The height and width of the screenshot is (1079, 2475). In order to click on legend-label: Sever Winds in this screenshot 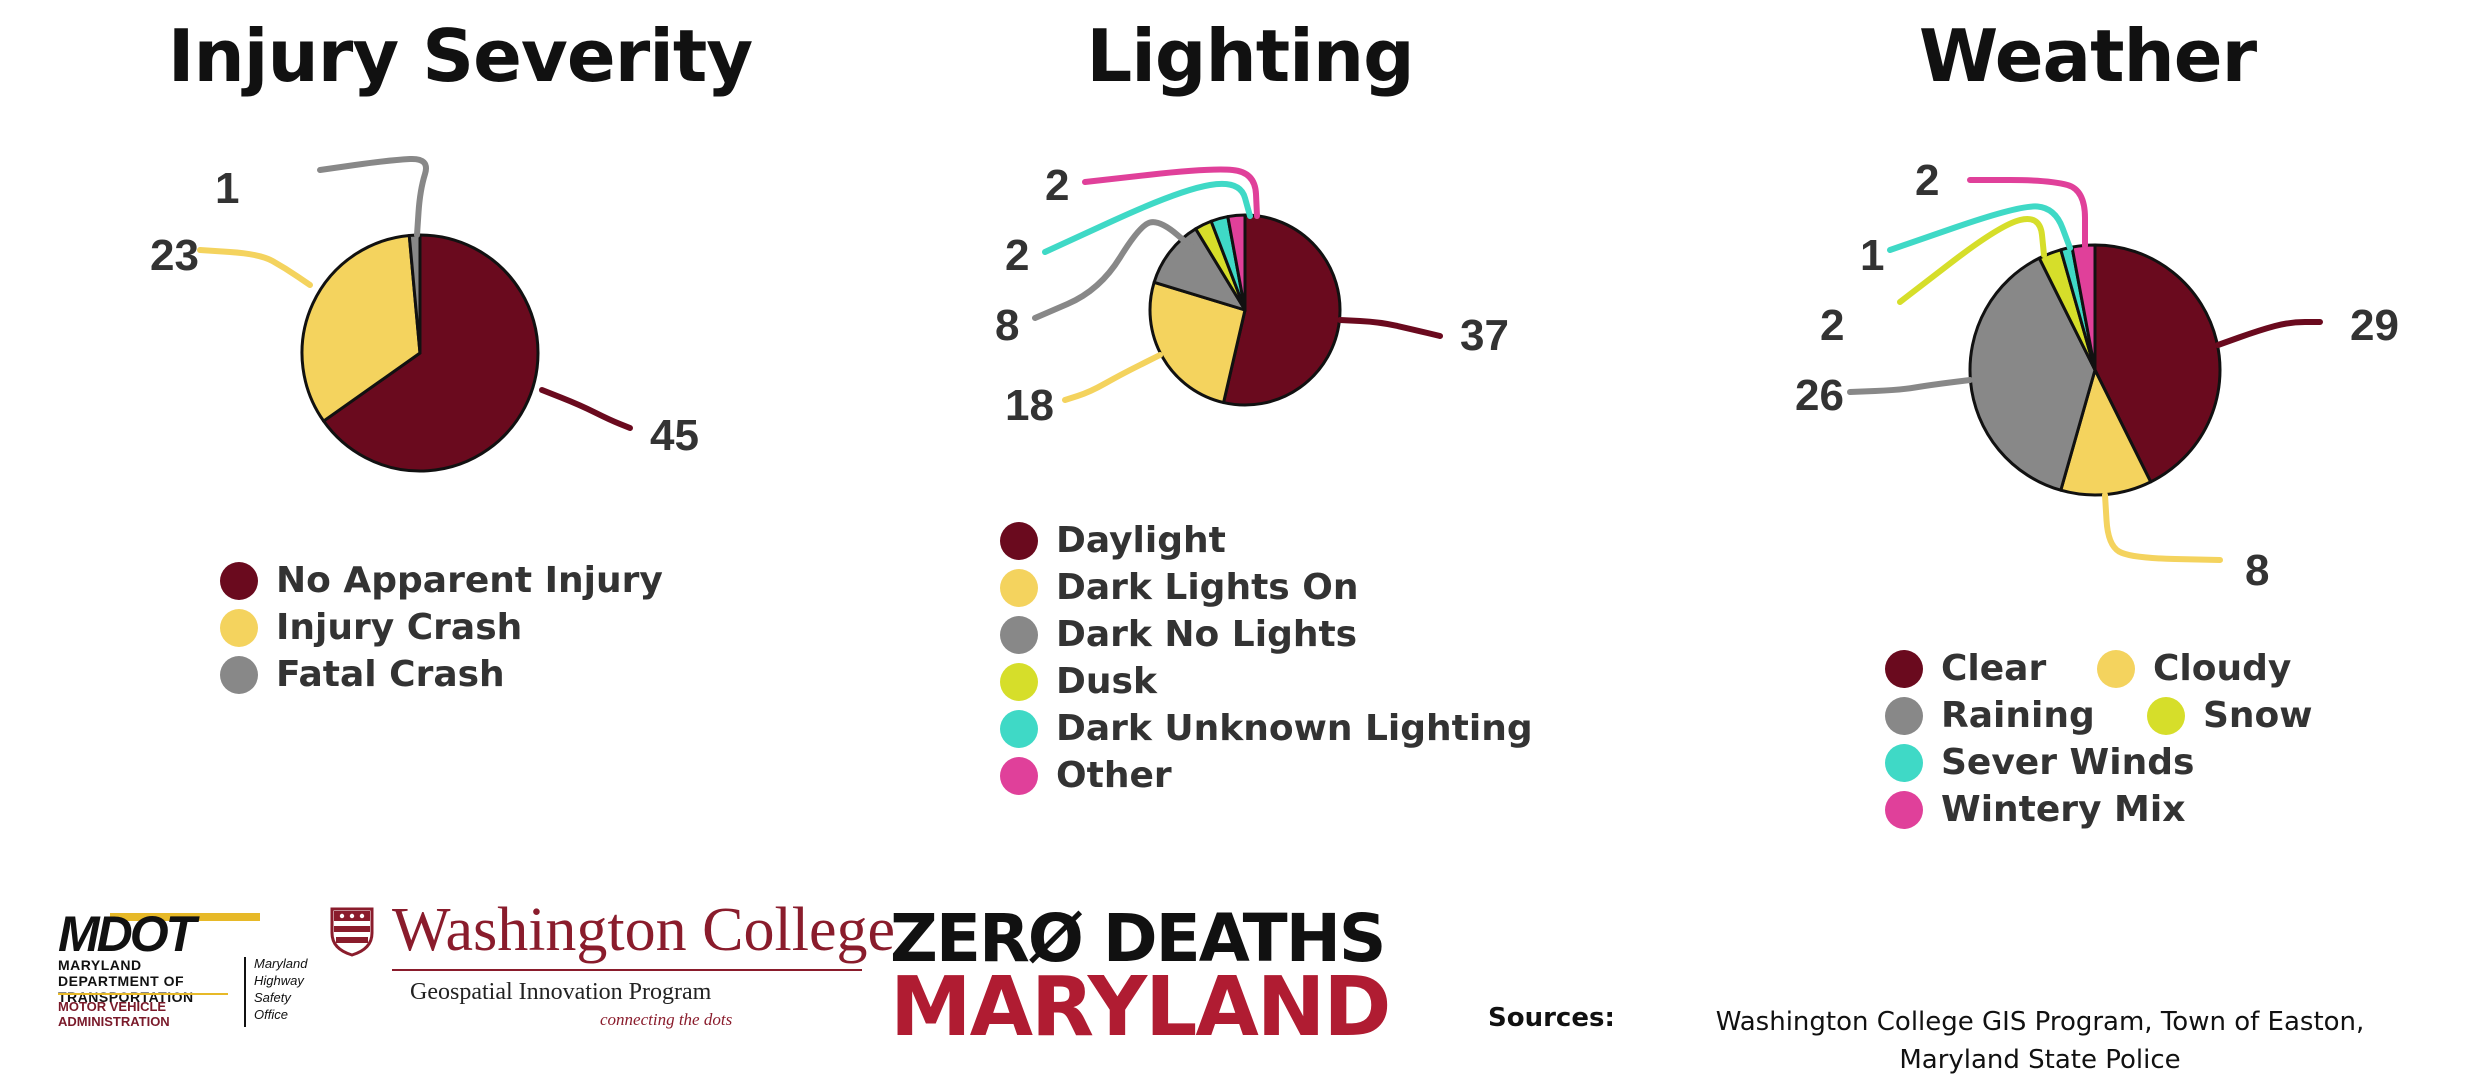, I will do `click(2068, 762)`.